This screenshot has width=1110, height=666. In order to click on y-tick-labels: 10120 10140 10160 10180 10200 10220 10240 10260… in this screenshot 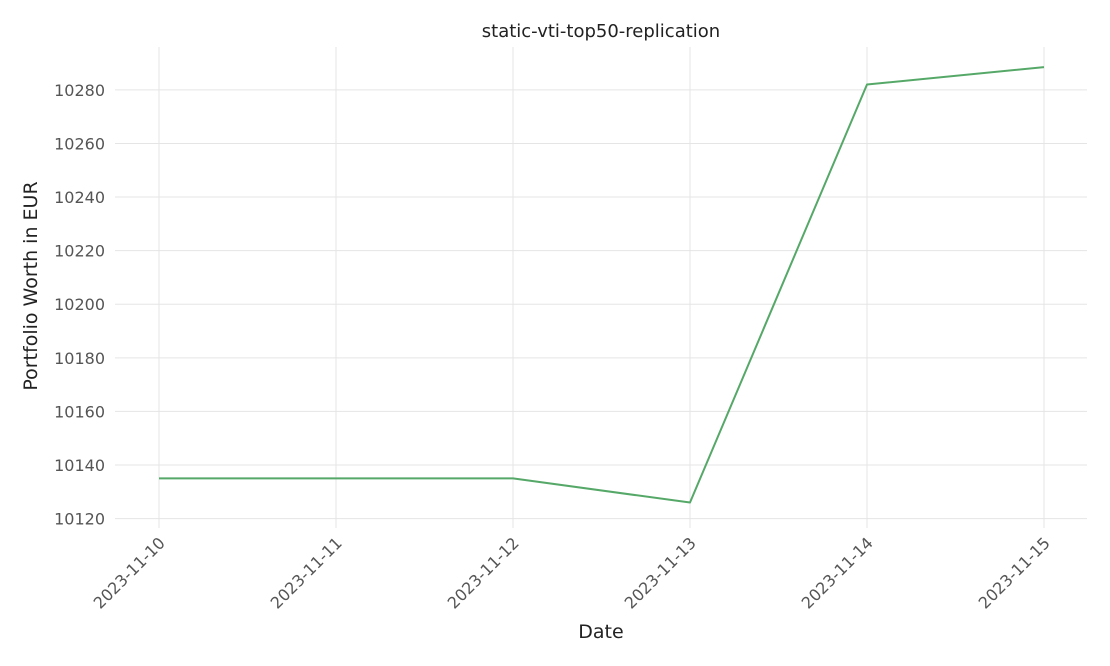, I will do `click(79, 305)`.